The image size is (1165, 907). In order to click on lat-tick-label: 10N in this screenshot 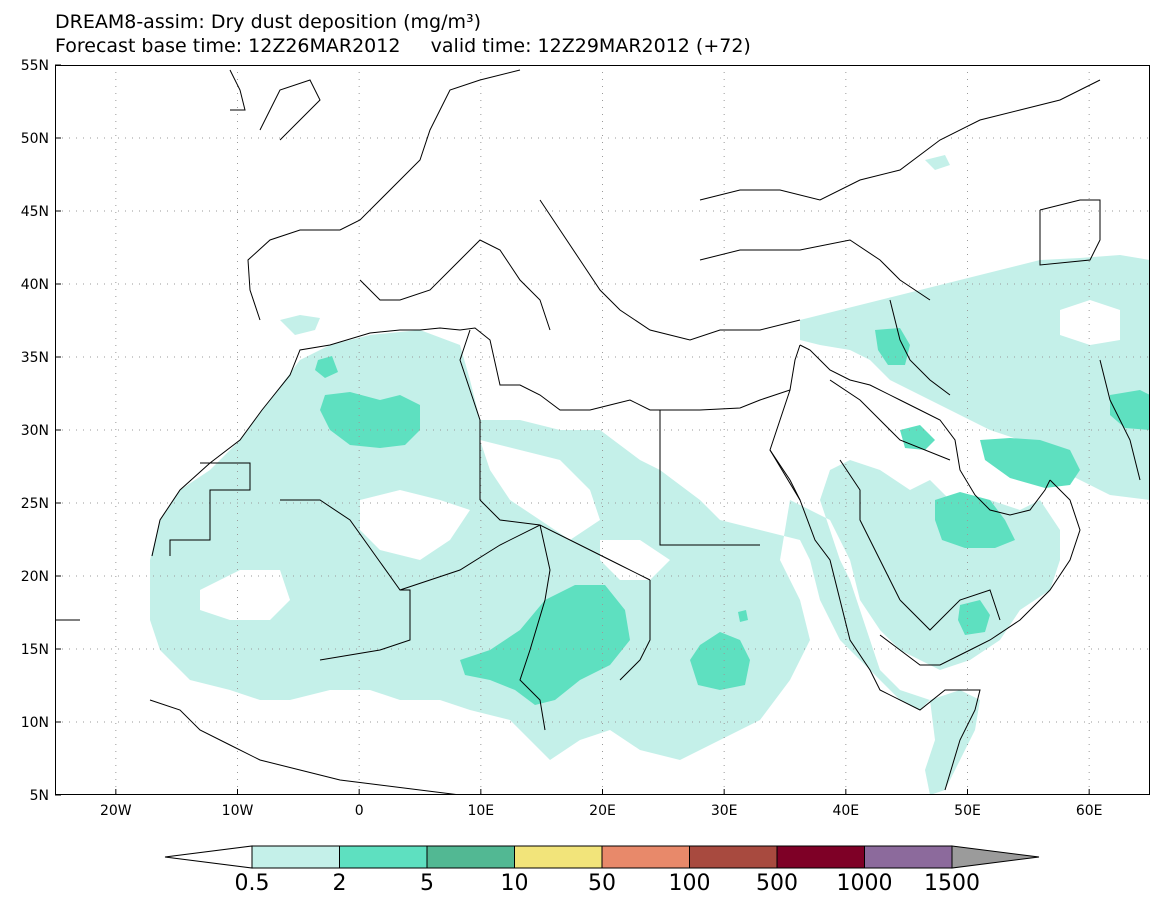, I will do `click(35, 723)`.